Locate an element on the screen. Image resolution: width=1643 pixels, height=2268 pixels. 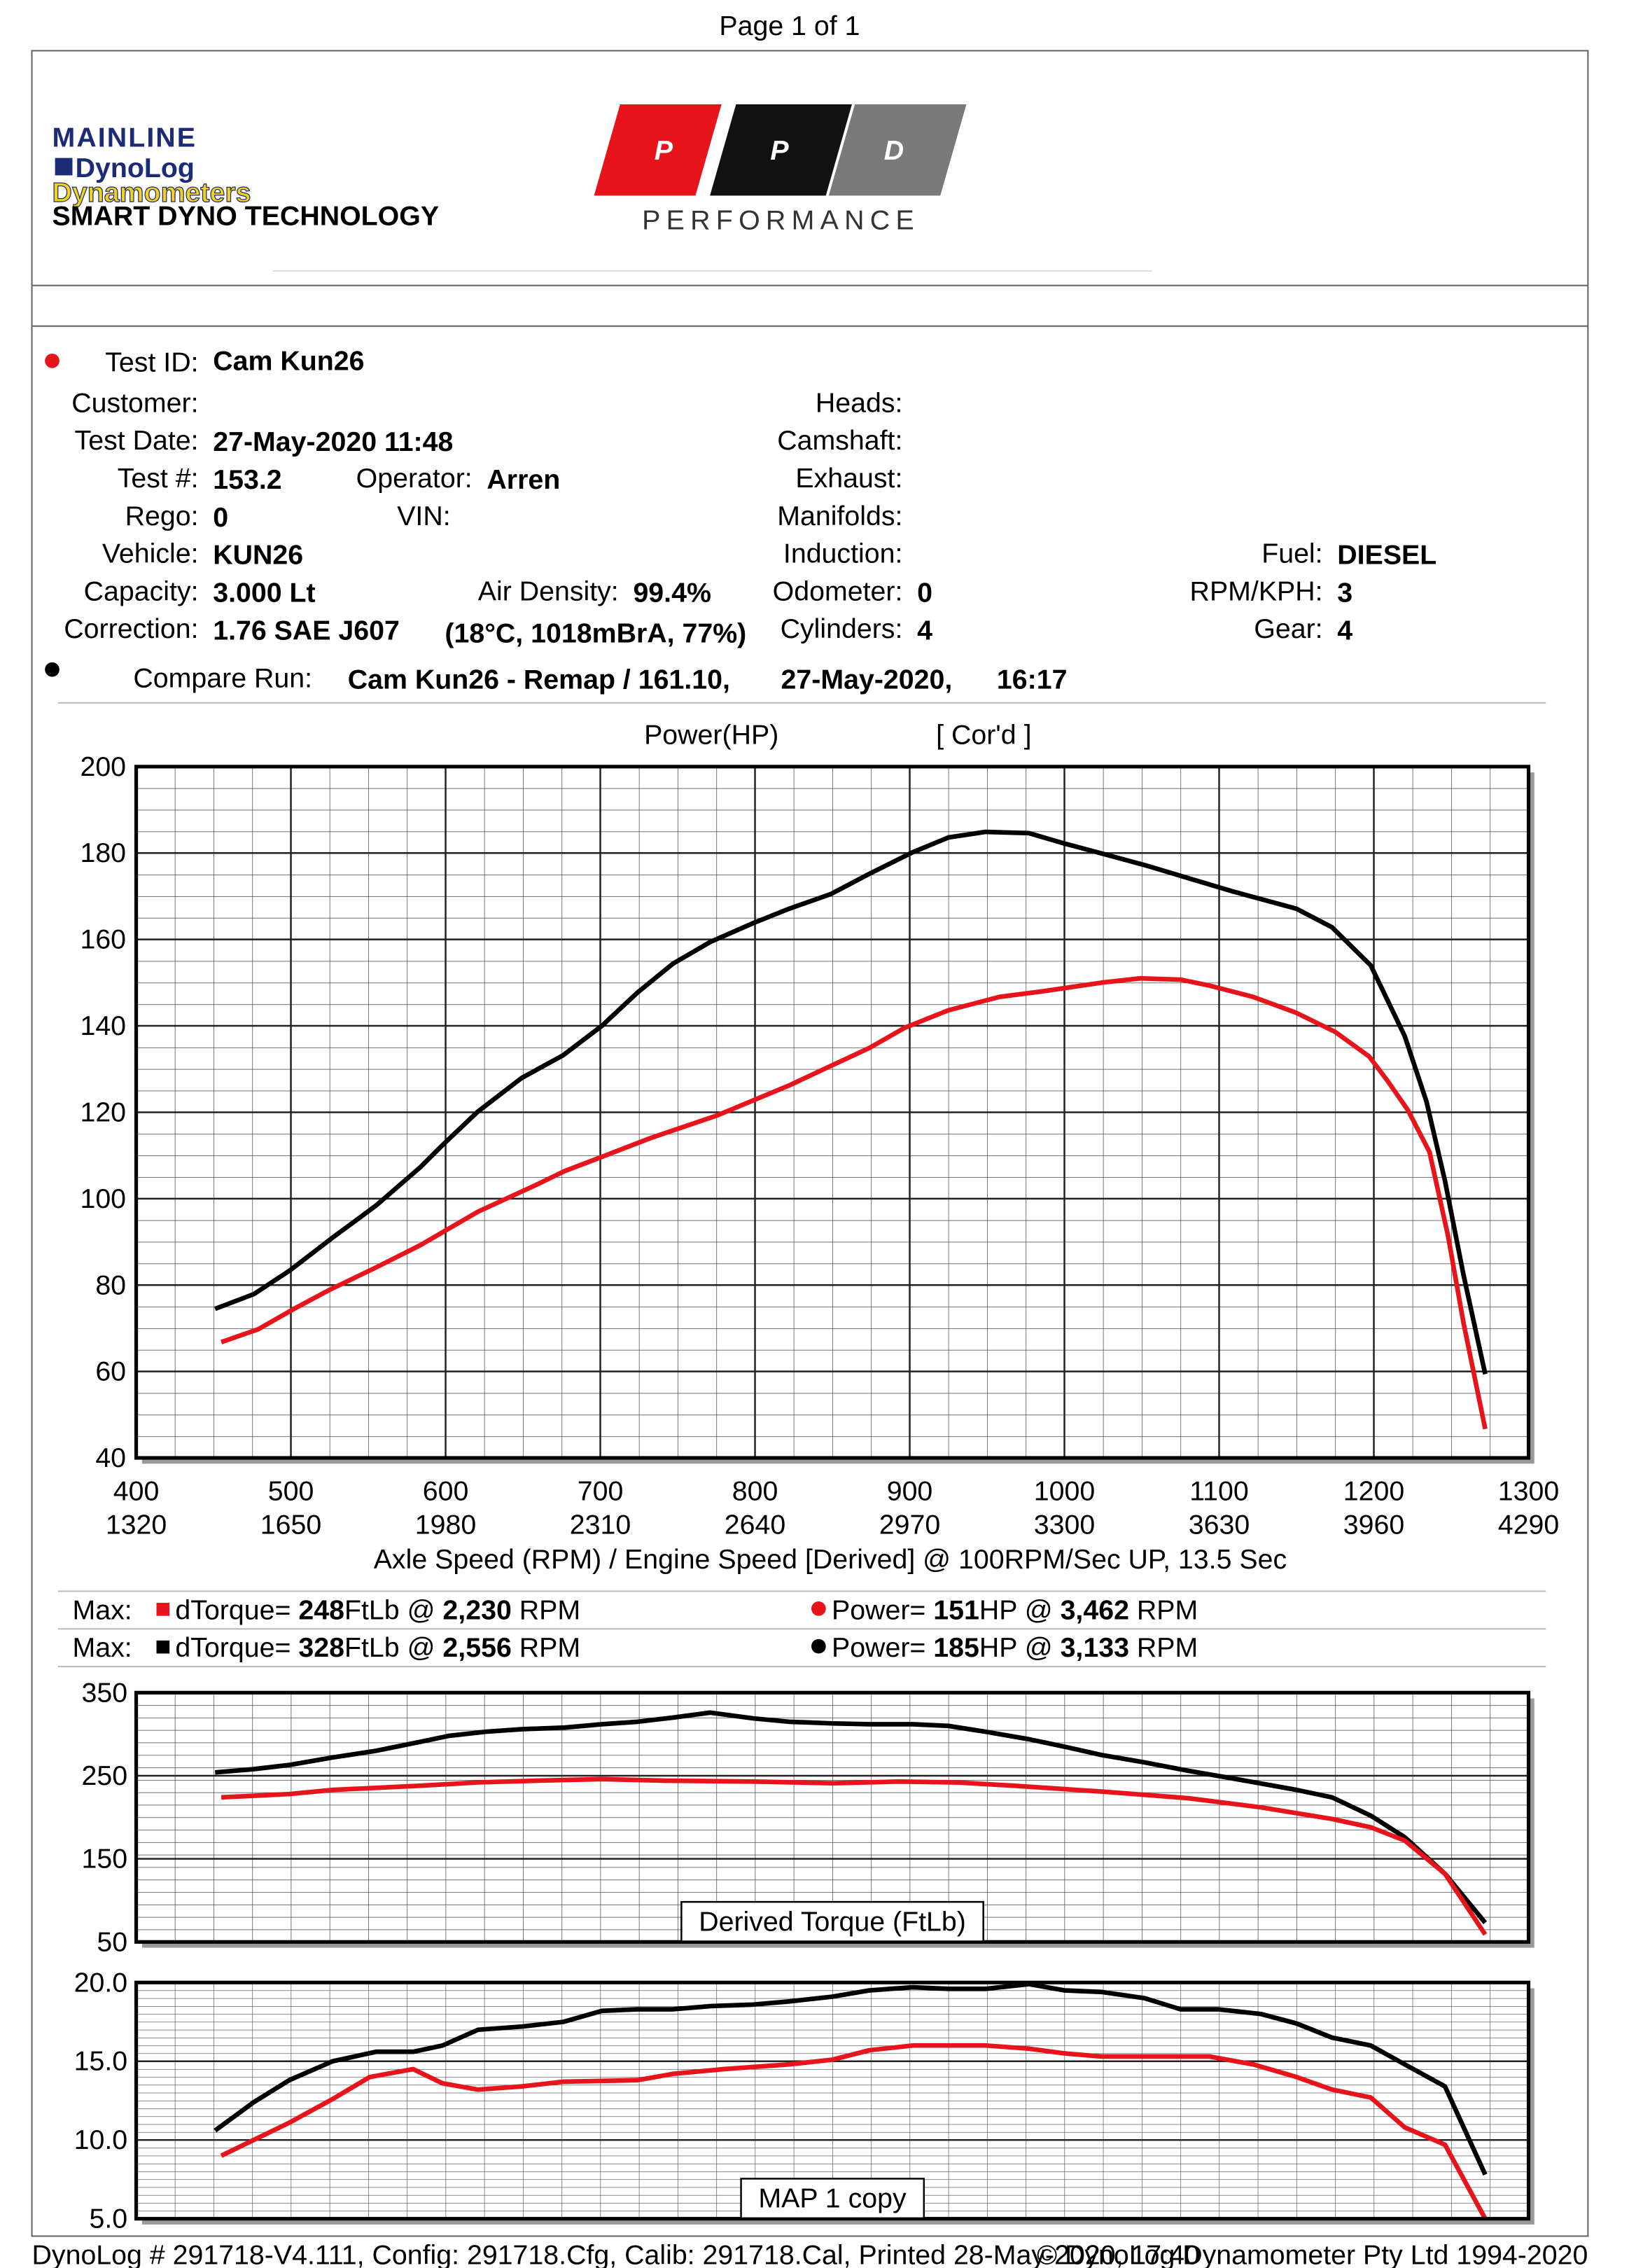
max-power: Power= 151HP @ 3,462 RPM is located at coordinates (1015, 1609).